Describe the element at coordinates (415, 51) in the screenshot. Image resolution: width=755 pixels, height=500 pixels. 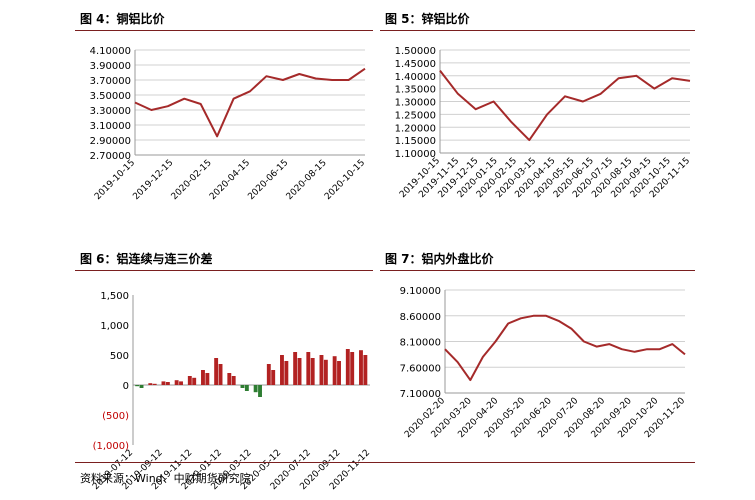
I see `y-tick-label: 1.50000` at that location.